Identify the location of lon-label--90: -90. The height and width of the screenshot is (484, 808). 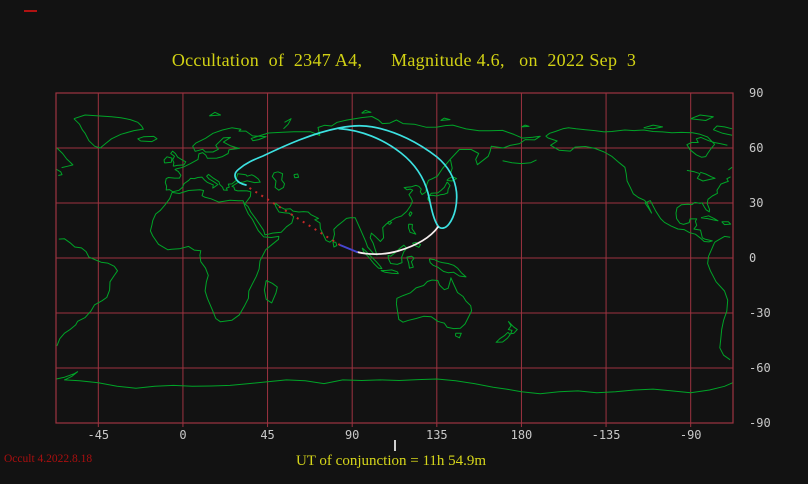
(690, 435).